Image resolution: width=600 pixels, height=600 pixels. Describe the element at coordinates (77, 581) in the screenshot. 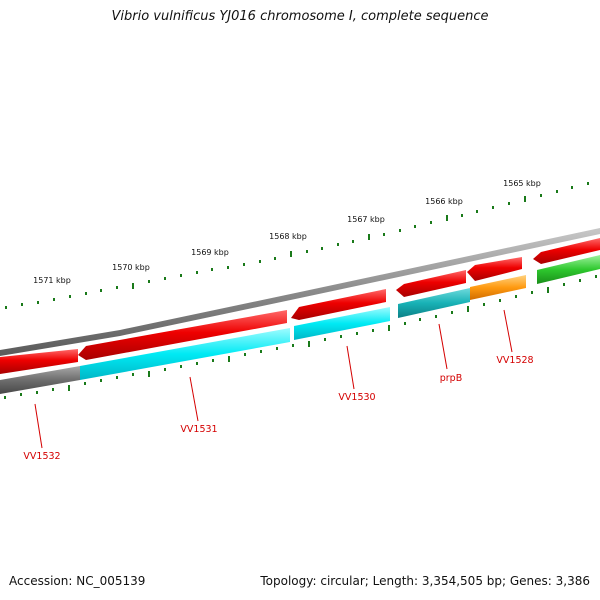

I see `accession-text: Accession: NC_005139` at that location.